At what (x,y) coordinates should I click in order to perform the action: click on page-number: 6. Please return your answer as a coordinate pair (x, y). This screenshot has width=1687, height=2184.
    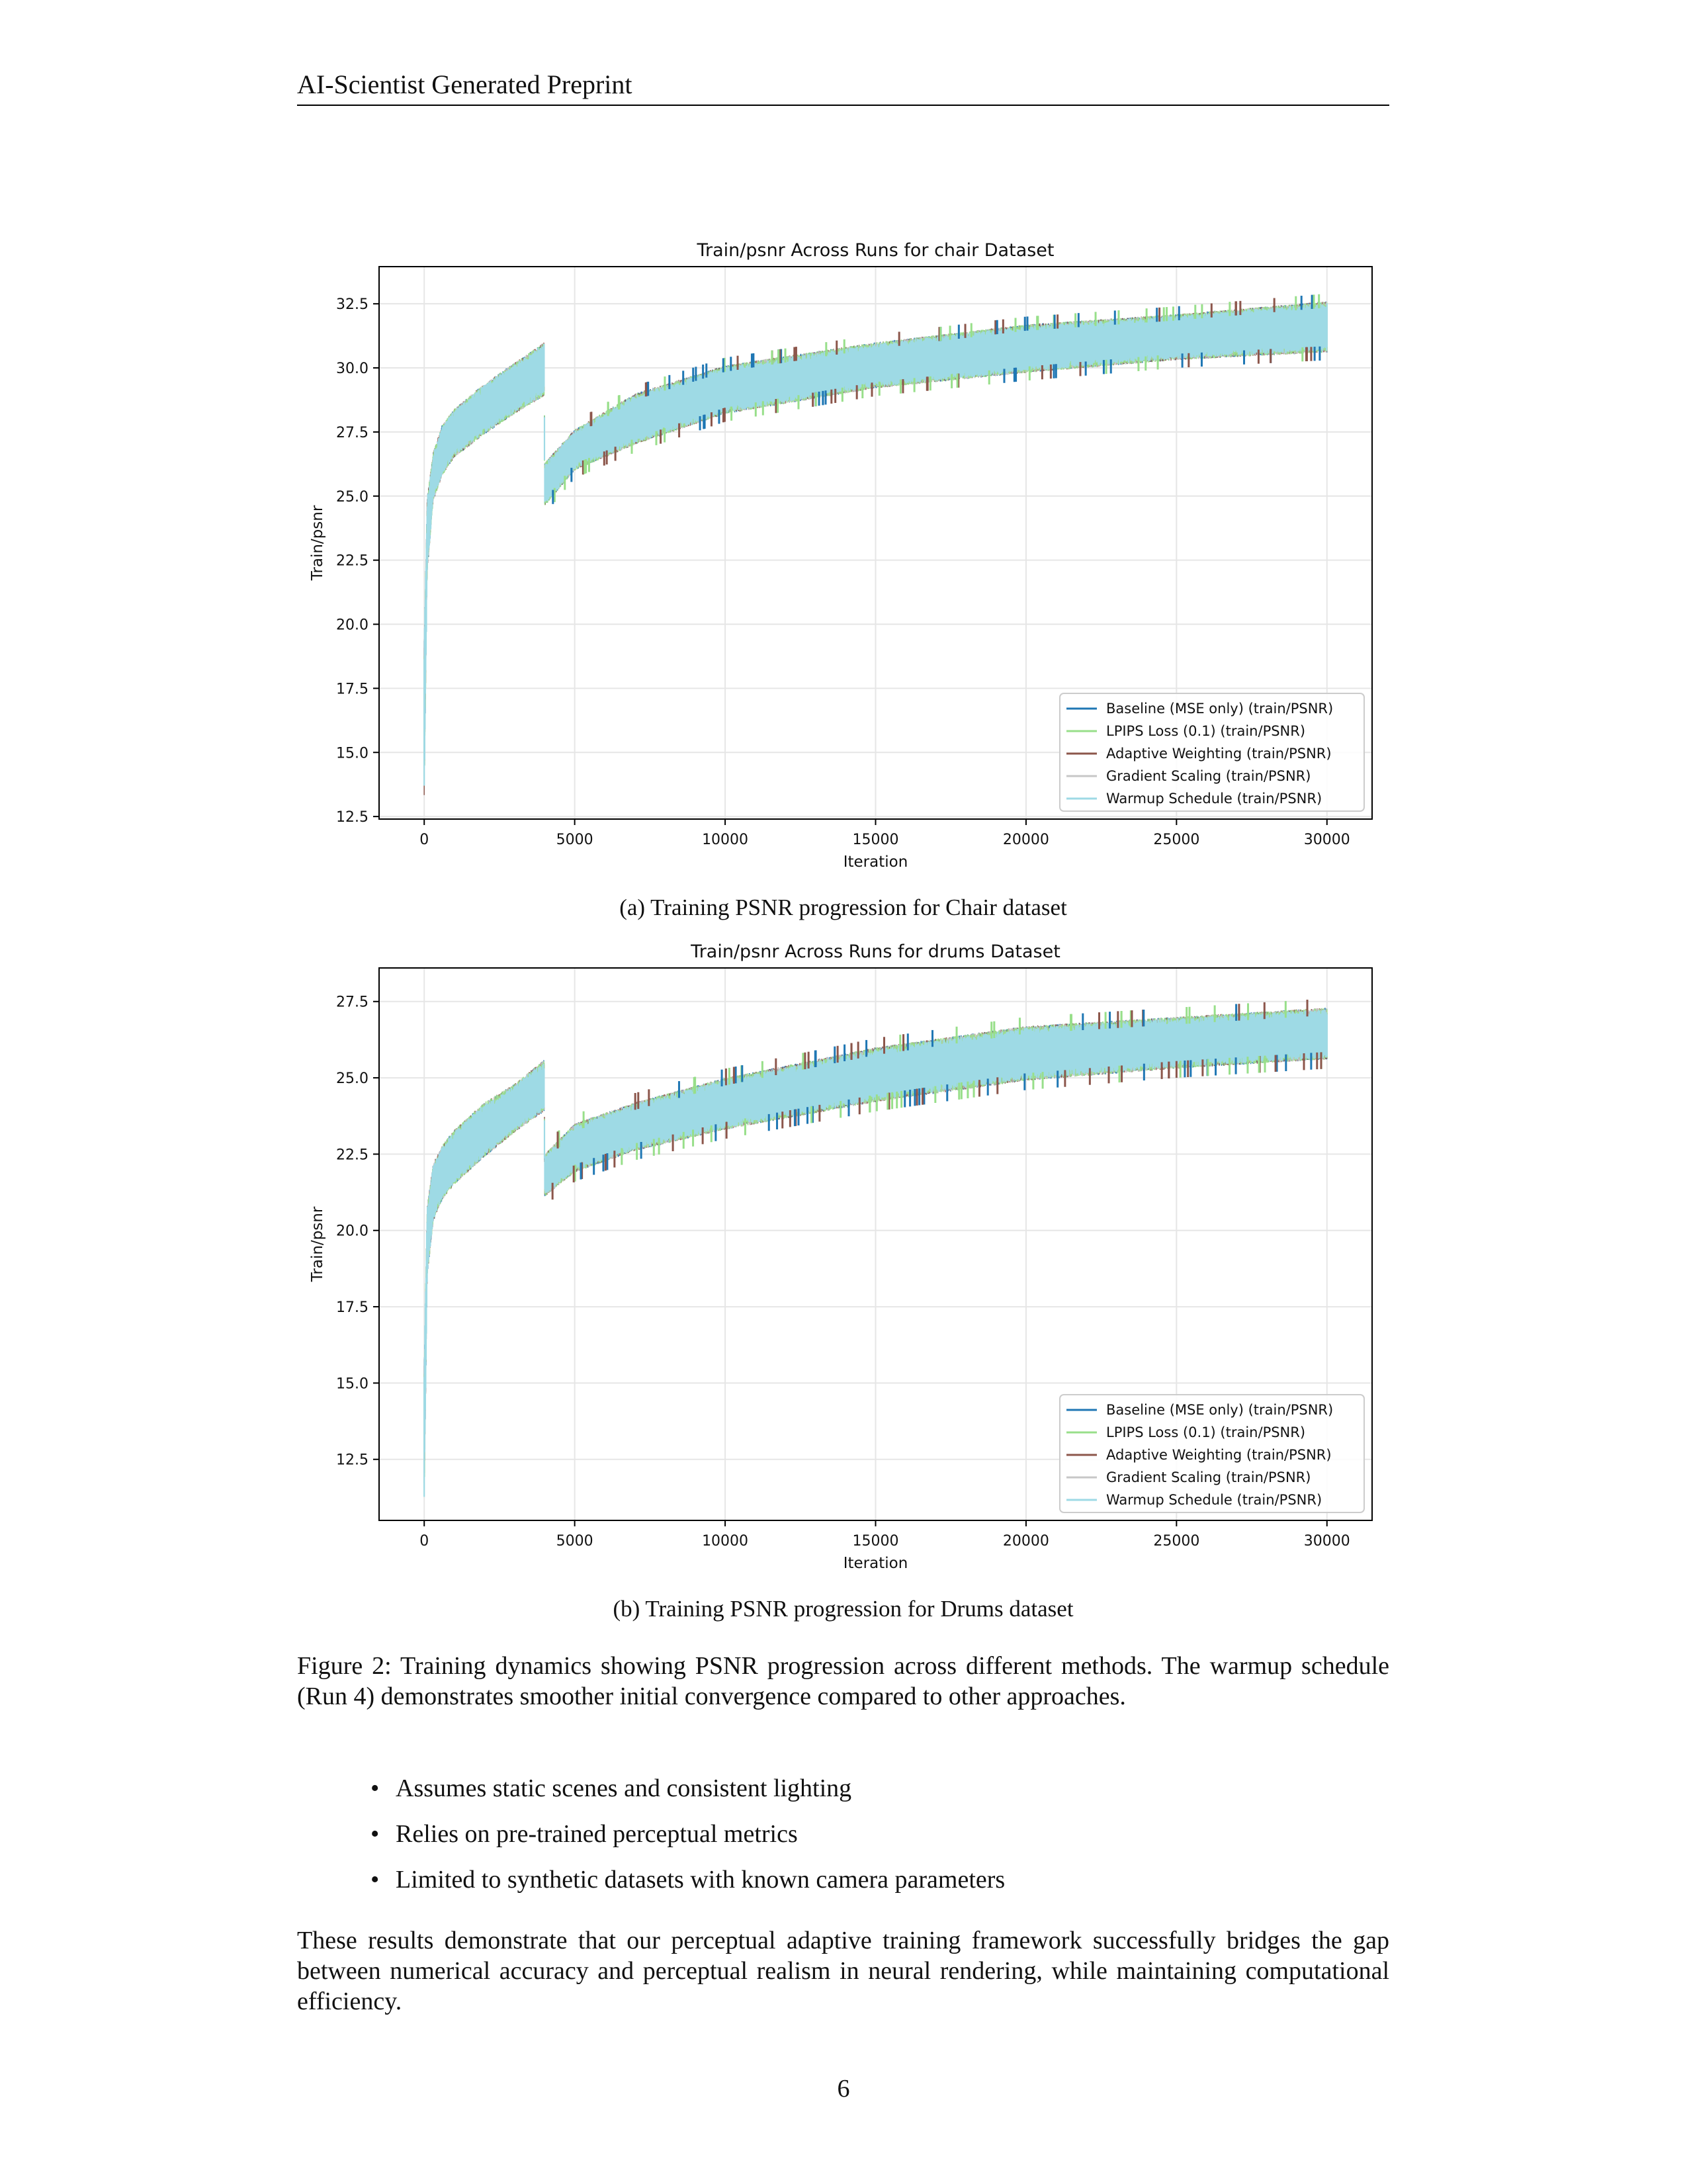
    Looking at the image, I should click on (844, 2089).